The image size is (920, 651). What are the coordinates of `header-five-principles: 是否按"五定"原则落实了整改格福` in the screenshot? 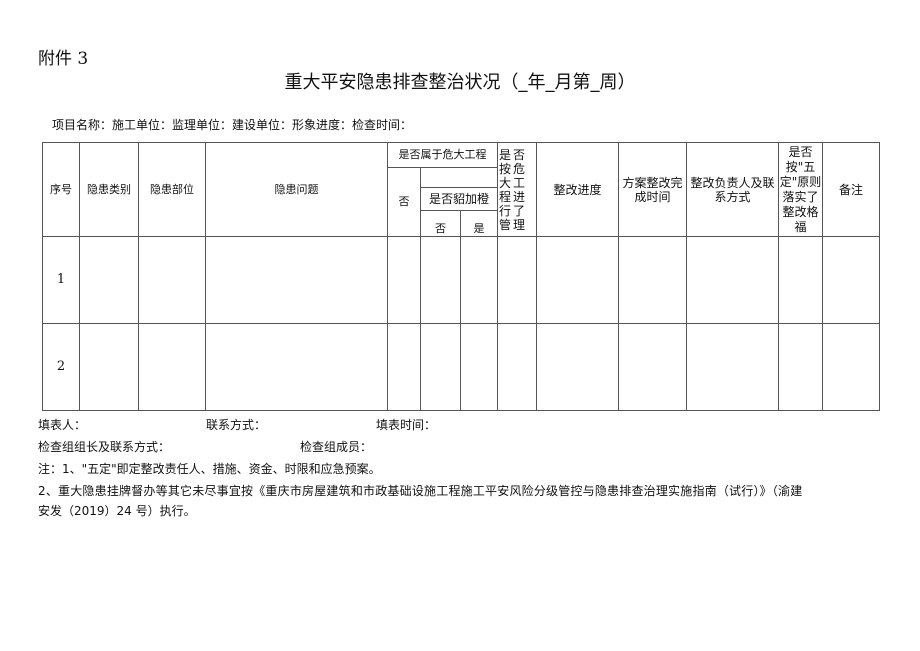 It's located at (801, 189).